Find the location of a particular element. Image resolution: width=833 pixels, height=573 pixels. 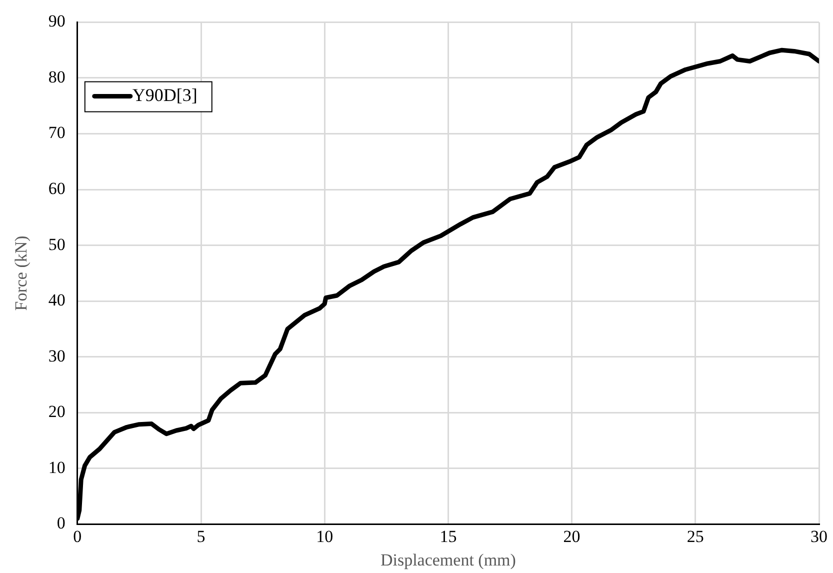

y-tick-label: 80 is located at coordinates (57, 76).